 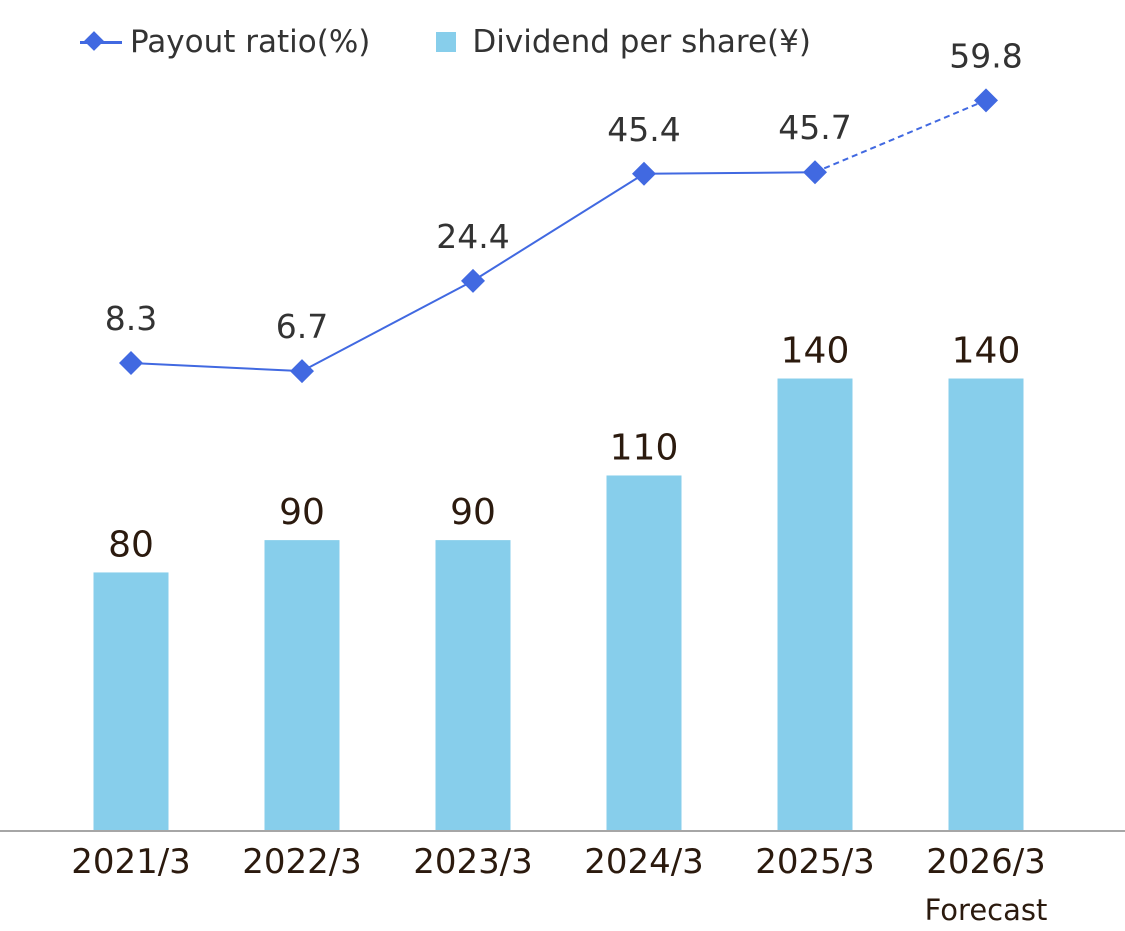 I want to click on square-swatch-icon, so click(x=446, y=42).